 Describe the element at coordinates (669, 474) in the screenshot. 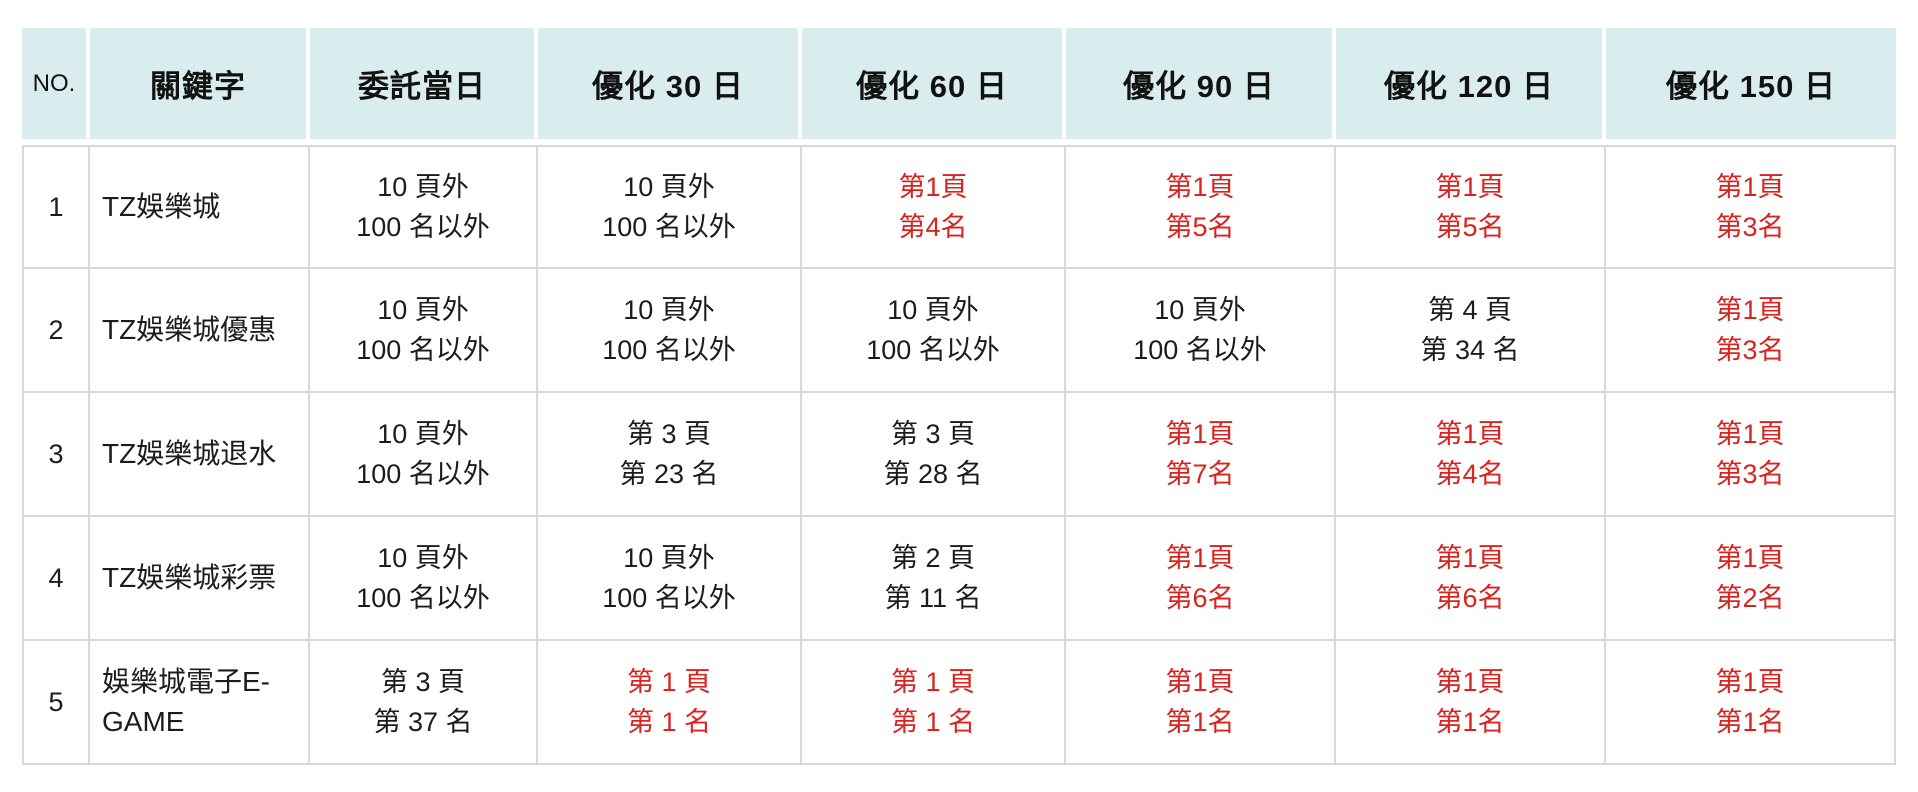

I see `rank-cell-line: 第 23 名` at that location.